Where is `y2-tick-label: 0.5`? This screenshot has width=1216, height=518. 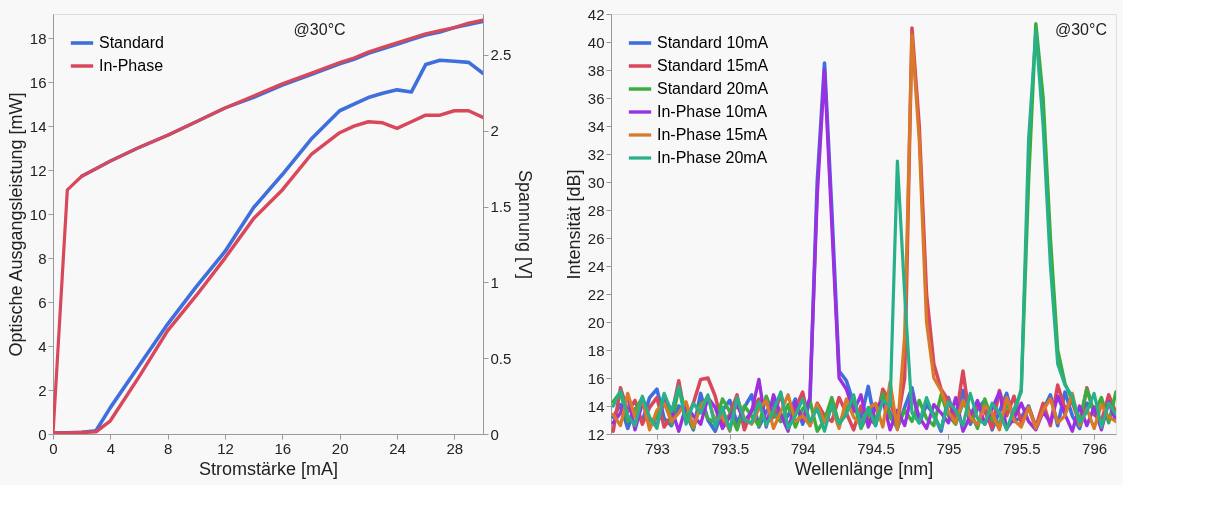 y2-tick-label: 0.5 is located at coordinates (501, 358).